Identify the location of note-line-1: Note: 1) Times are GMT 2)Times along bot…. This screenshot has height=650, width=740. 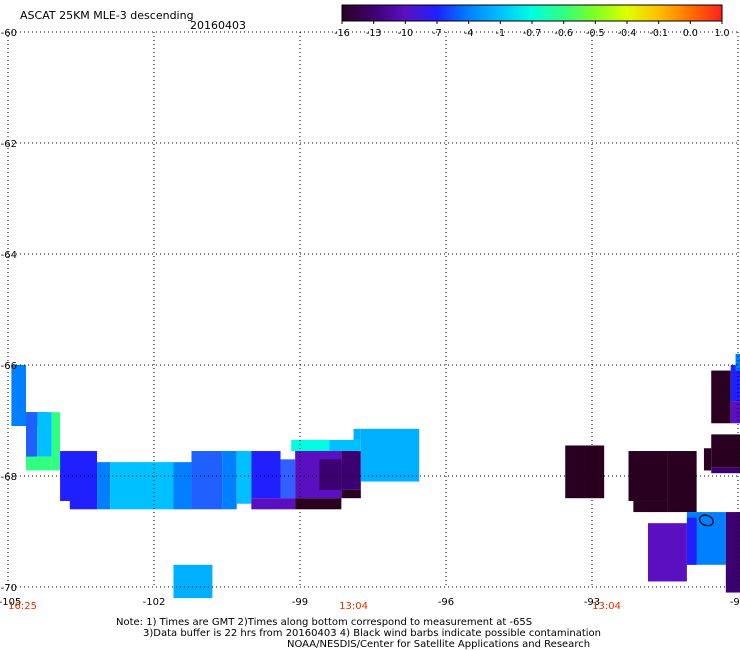
(324, 622).